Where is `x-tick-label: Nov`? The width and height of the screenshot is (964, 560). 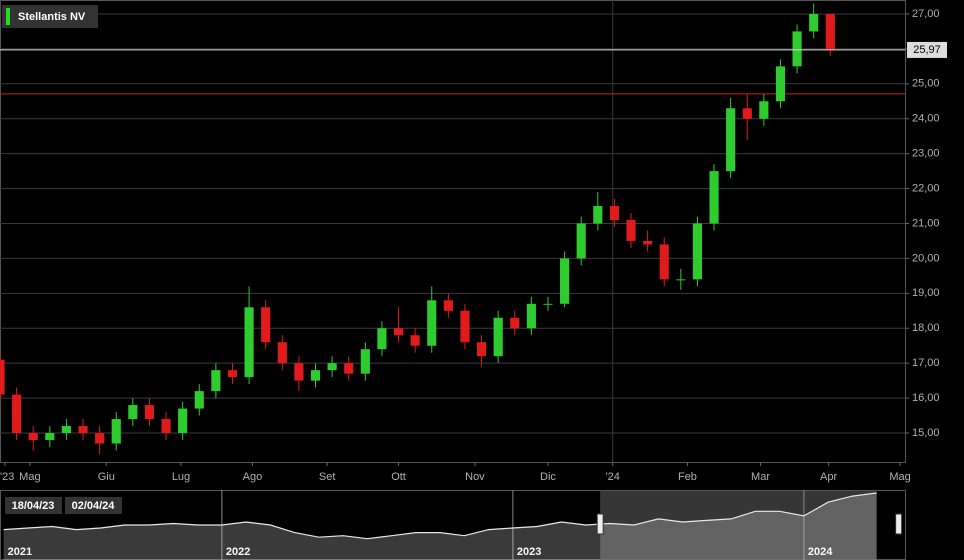
x-tick-label: Nov is located at coordinates (475, 477).